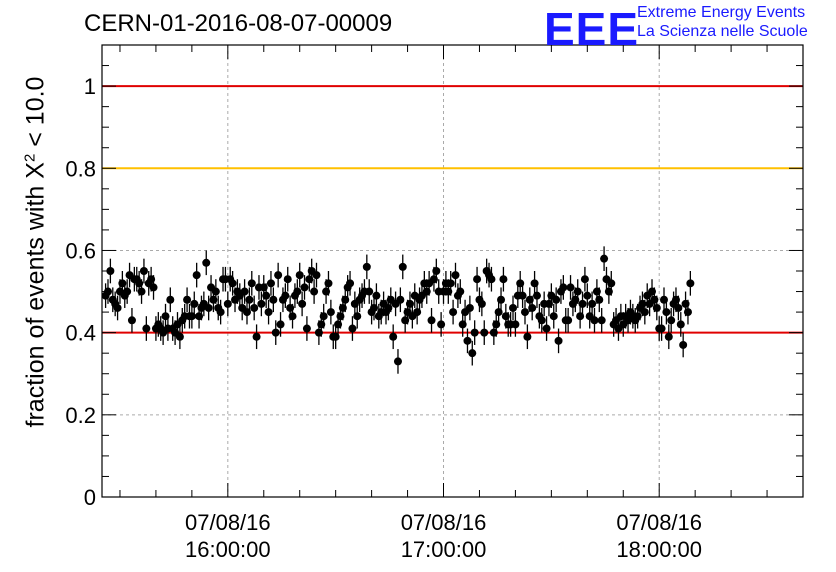  Describe the element at coordinates (35, 252) in the screenshot. I see `y-axis-label: fraction of events with X2 < 10.0` at that location.